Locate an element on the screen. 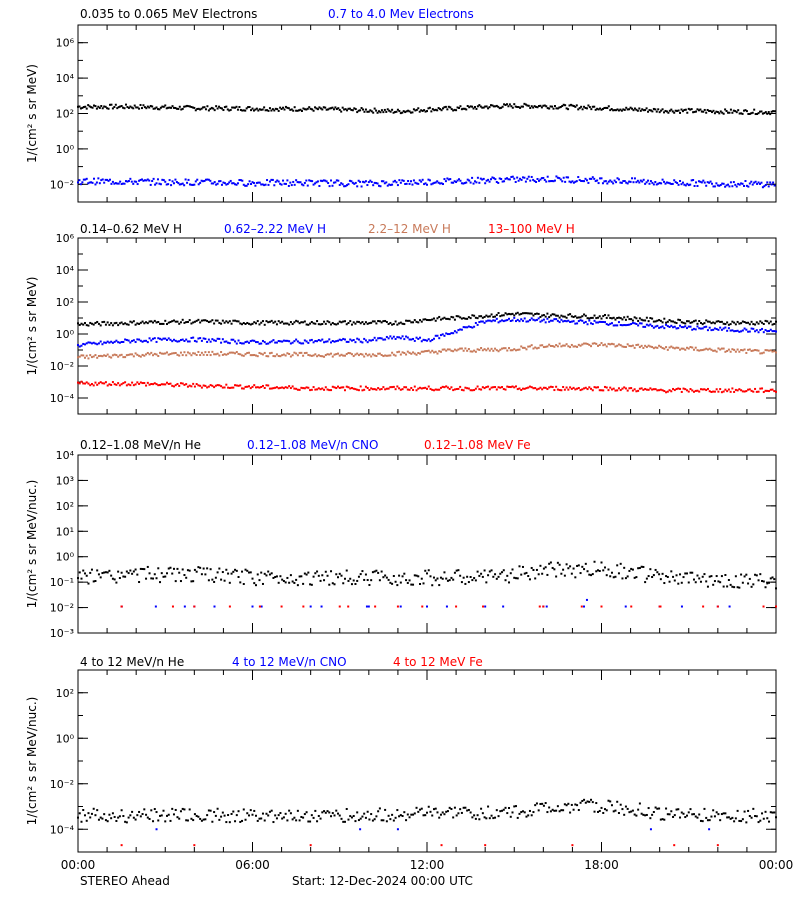 This screenshot has width=800, height=900. legend-entry: 0.12–1.08 MeV/n He is located at coordinates (140, 445).